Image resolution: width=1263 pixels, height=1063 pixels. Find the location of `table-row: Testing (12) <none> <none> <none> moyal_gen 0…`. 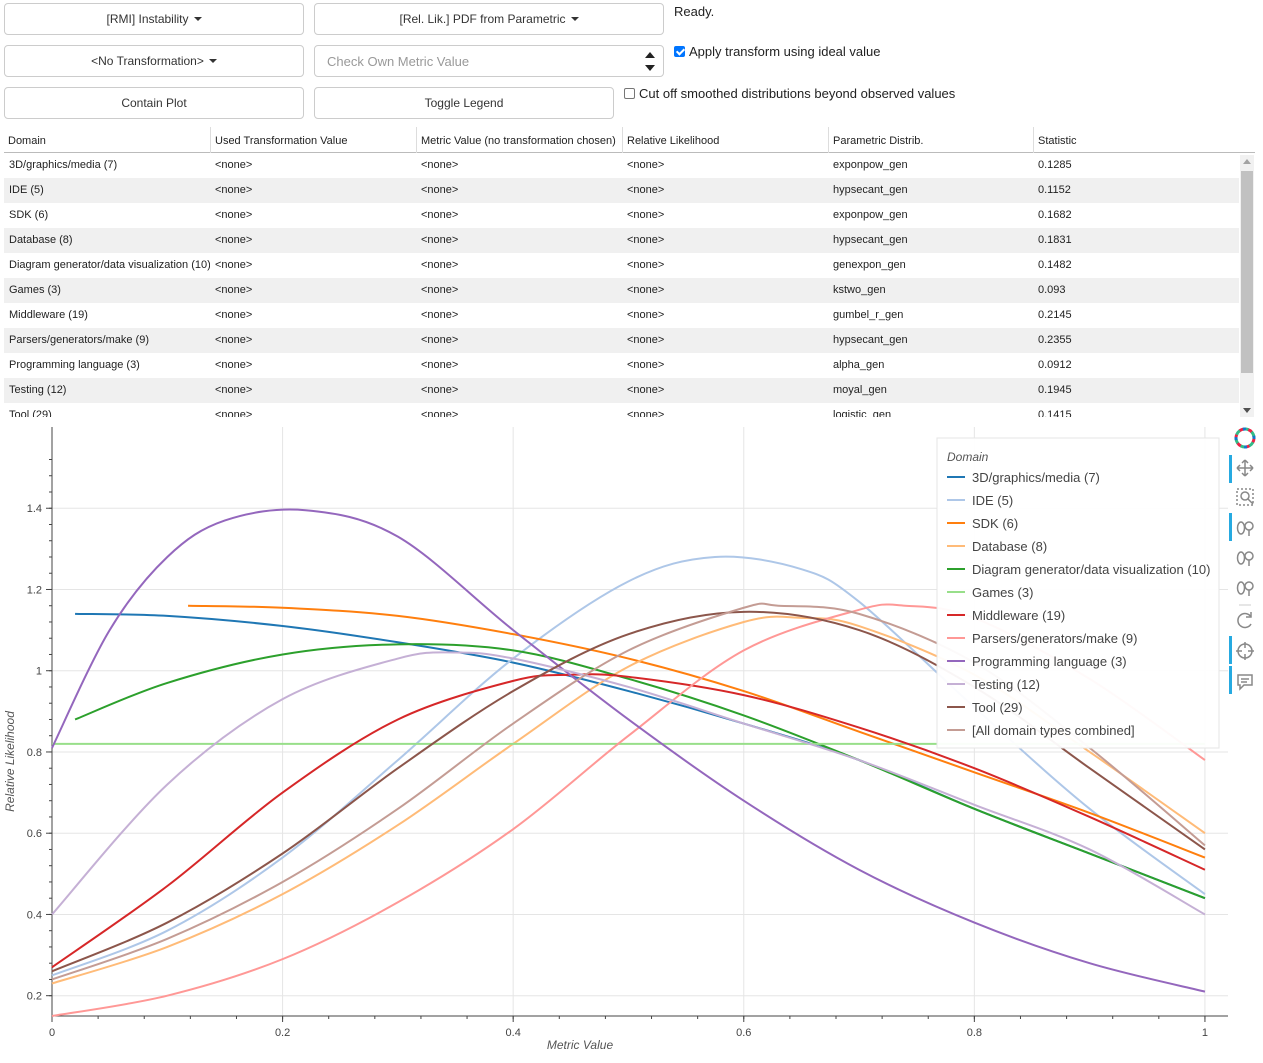

table-row: Testing (12) <none> <none> <none> moyal_gen 0… is located at coordinates (621, 390).